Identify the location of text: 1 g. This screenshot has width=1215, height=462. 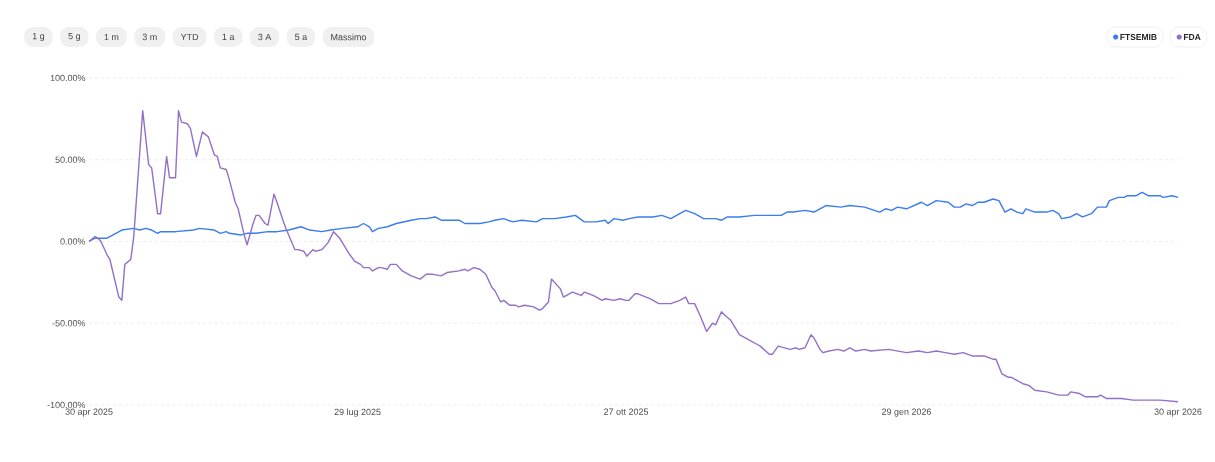
(38, 36).